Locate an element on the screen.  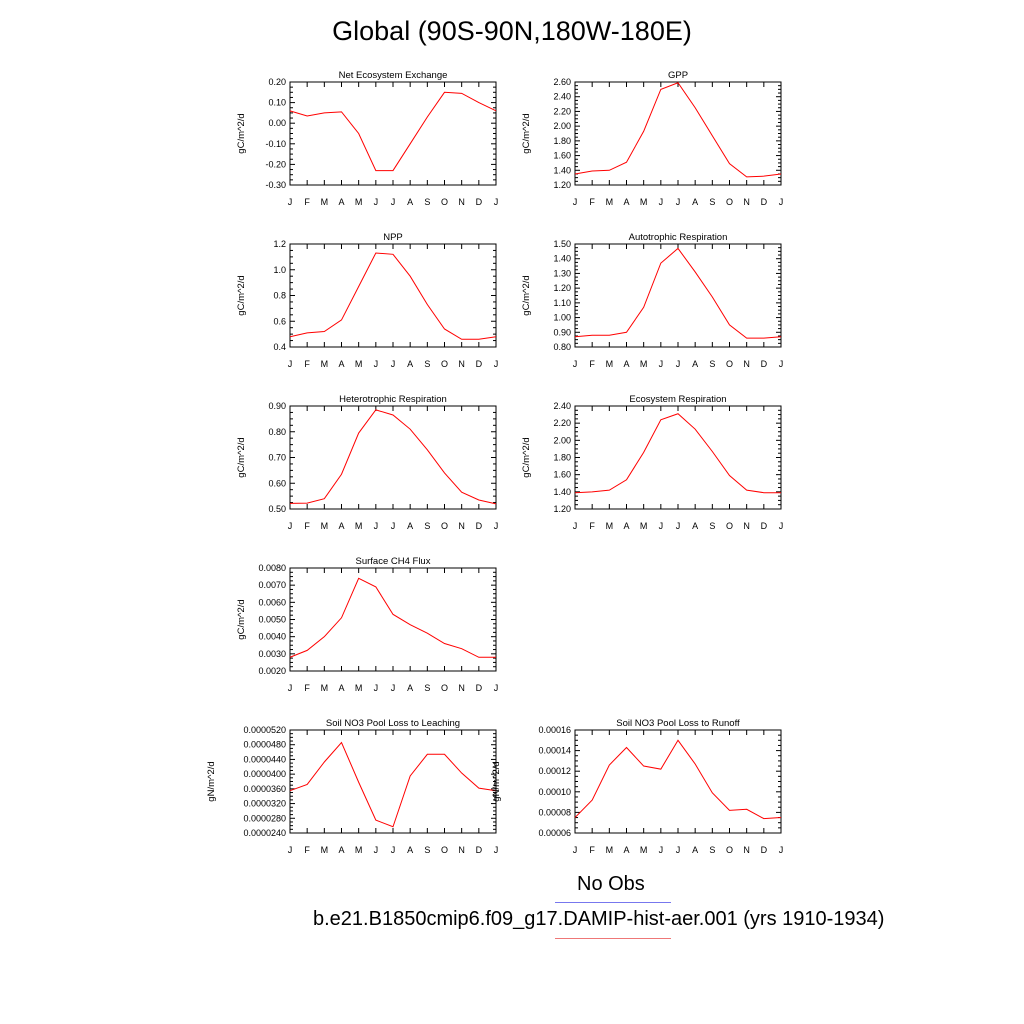
y-tick-label: 0.00012 is located at coordinates (554, 771).